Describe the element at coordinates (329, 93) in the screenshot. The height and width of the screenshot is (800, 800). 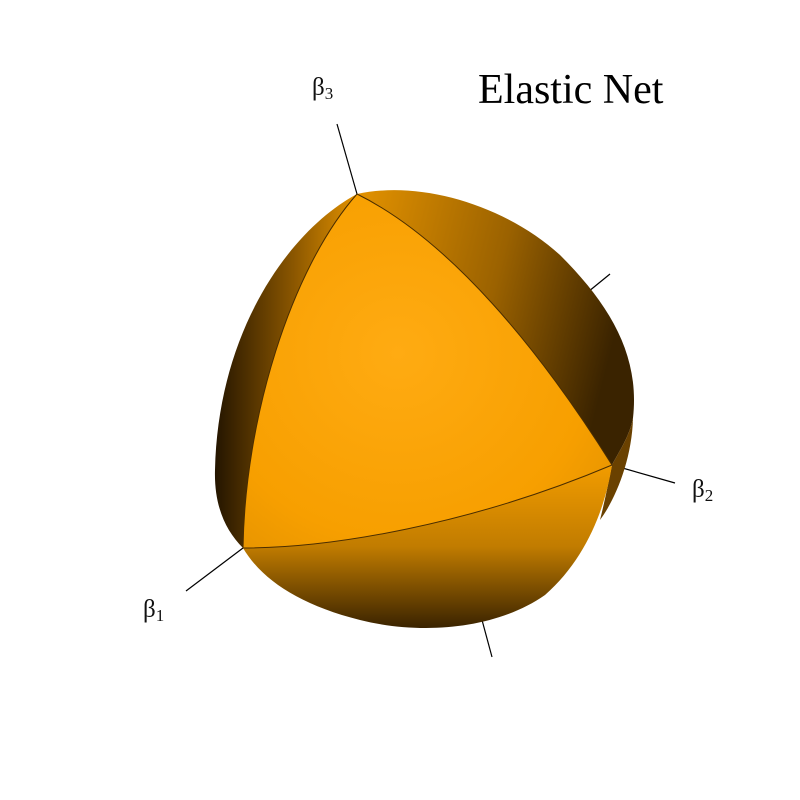
I see `axis-label-beta-3-index: 3` at that location.